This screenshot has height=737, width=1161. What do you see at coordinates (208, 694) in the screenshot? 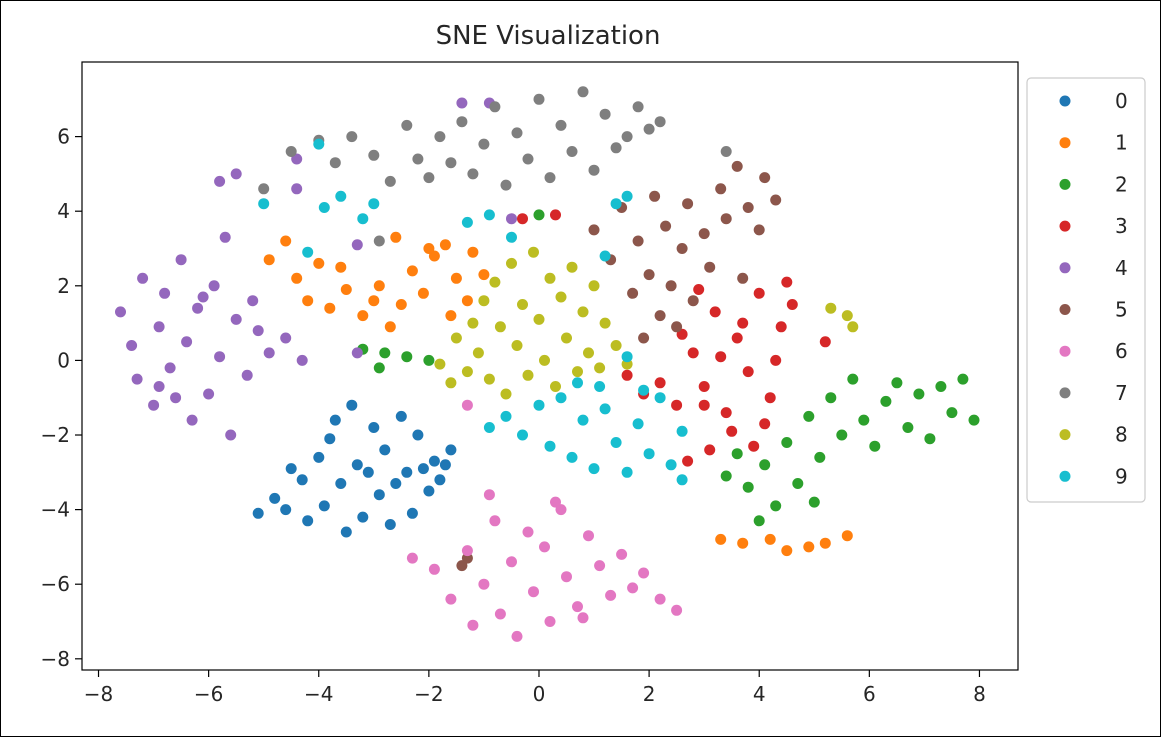
I see `x-tick-label: −6` at bounding box center [208, 694].